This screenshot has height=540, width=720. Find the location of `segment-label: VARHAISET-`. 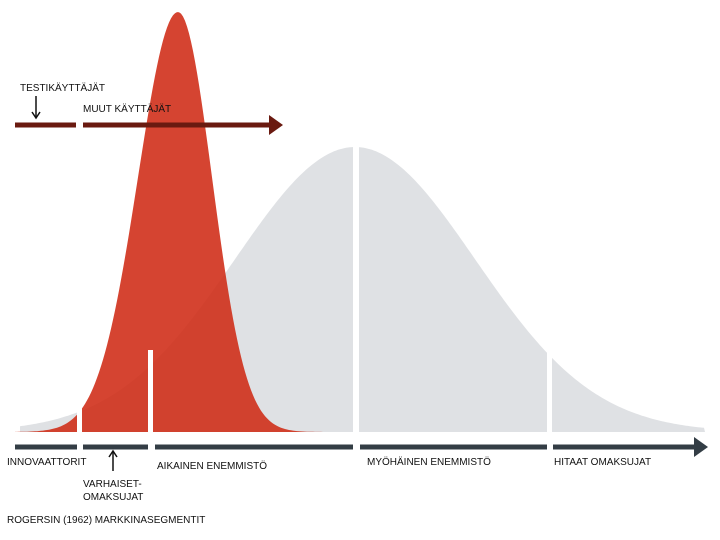

segment-label: VARHAISET- is located at coordinates (112, 484).